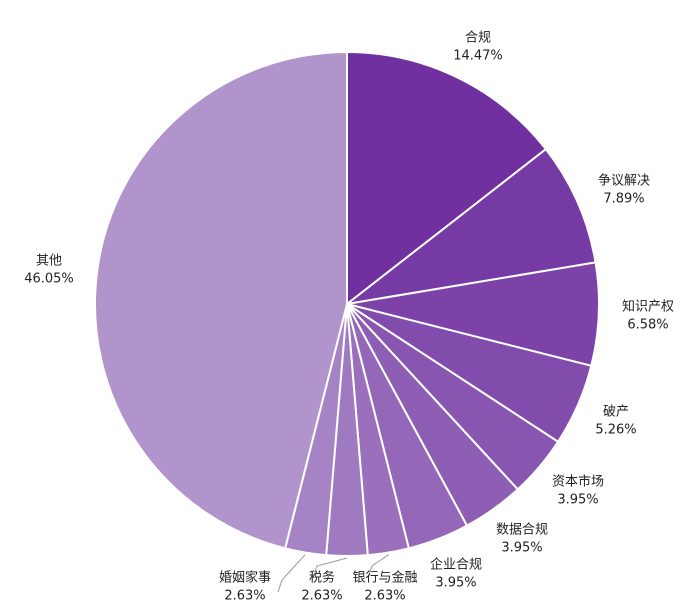 The image size is (694, 612). I want to click on slice-label: 企业合规, so click(456, 565).